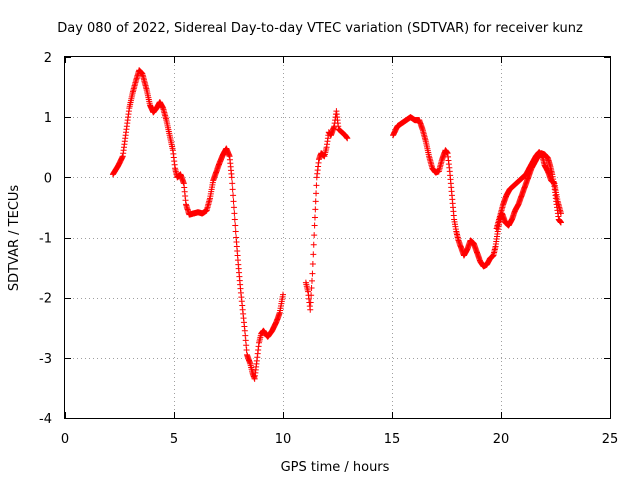 The image size is (640, 480). I want to click on x-tick-label: 20, so click(501, 439).